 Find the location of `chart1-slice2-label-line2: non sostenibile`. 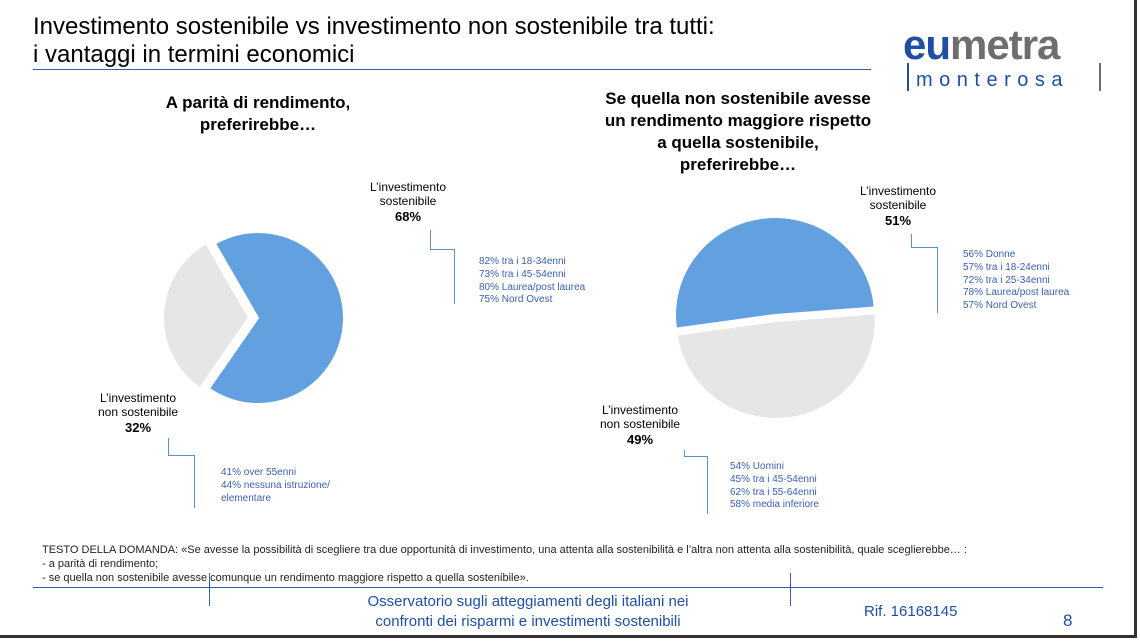

chart1-slice2-label-line2: non sostenibile is located at coordinates (138, 412).